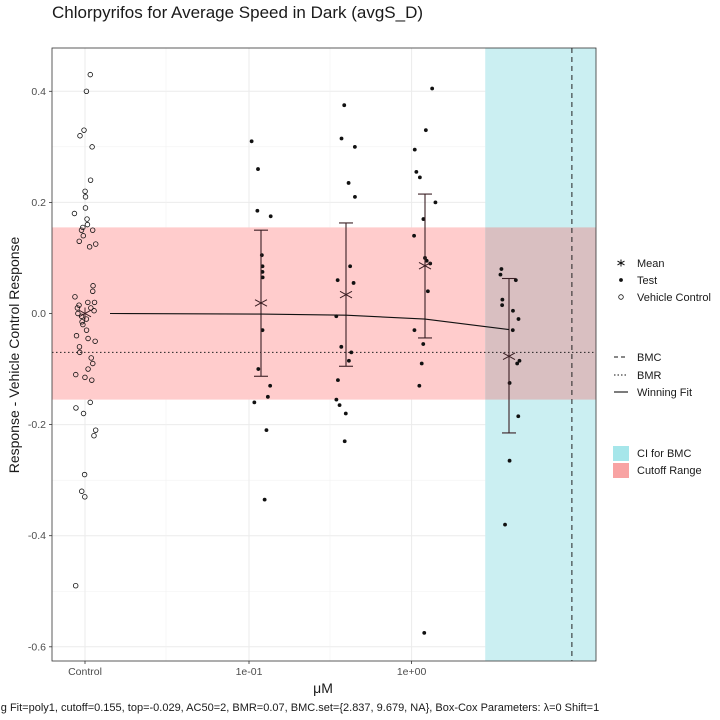 This screenshot has height=720, width=720. I want to click on x-axis-title: μM, so click(323, 688).